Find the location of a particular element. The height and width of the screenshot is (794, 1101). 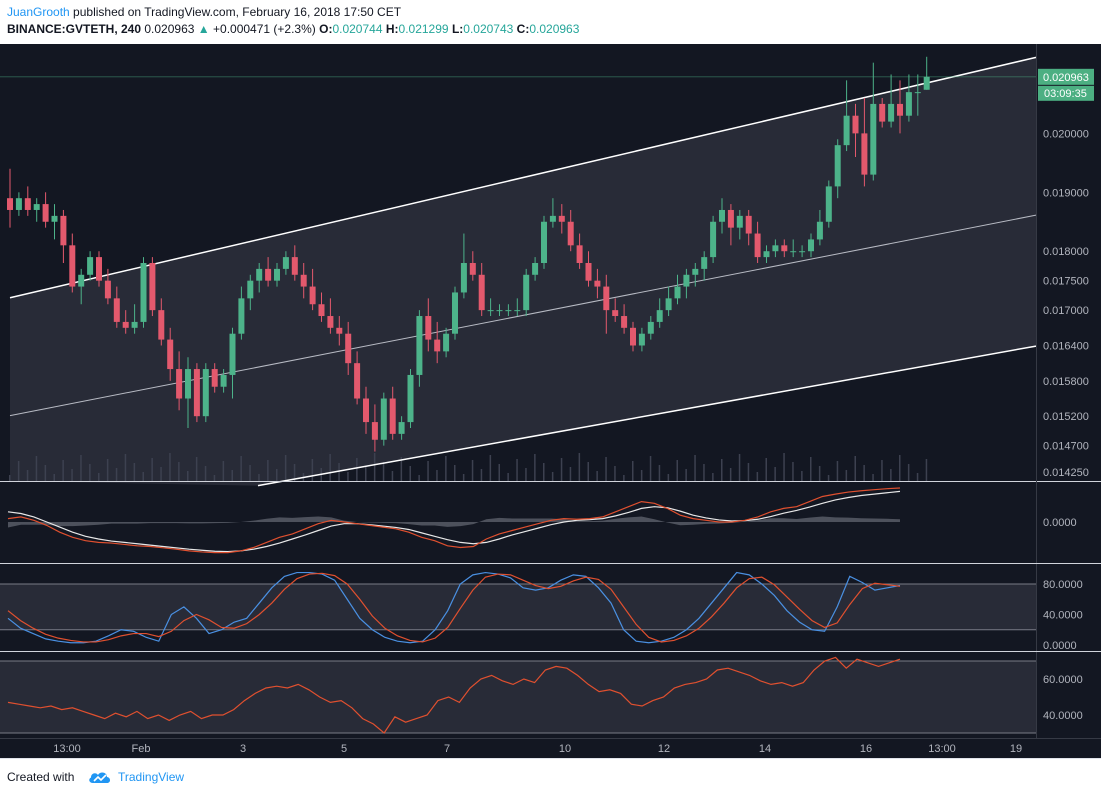

stoch-k-line is located at coordinates (454, 607).